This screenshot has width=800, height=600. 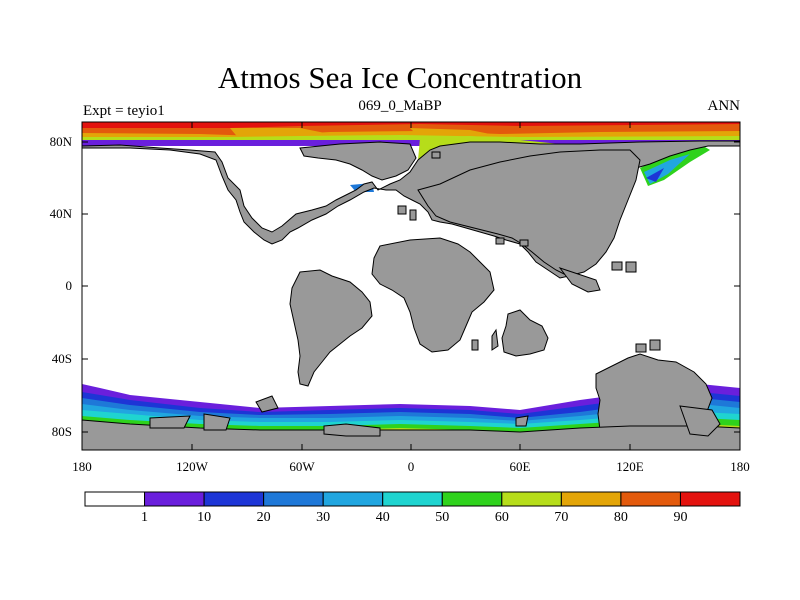 I want to click on colorbar, so click(x=412, y=499).